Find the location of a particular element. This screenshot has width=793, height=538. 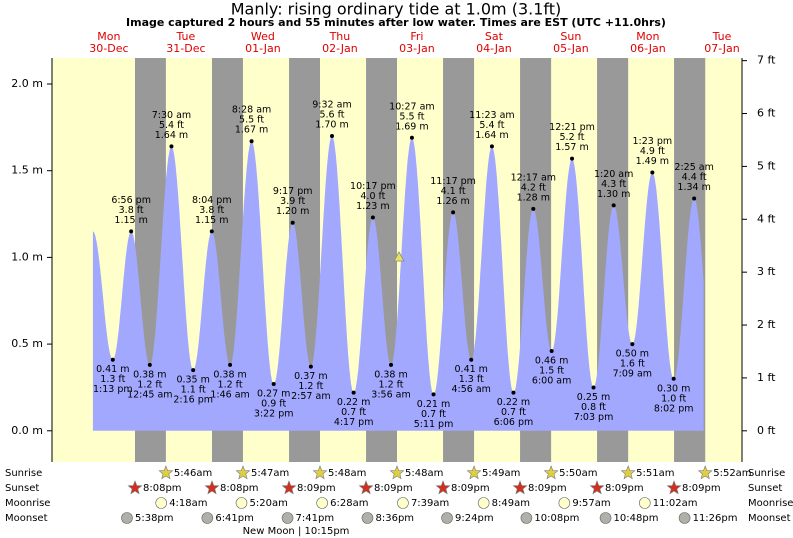

tide-label: 1.0 ft is located at coordinates (673, 398).